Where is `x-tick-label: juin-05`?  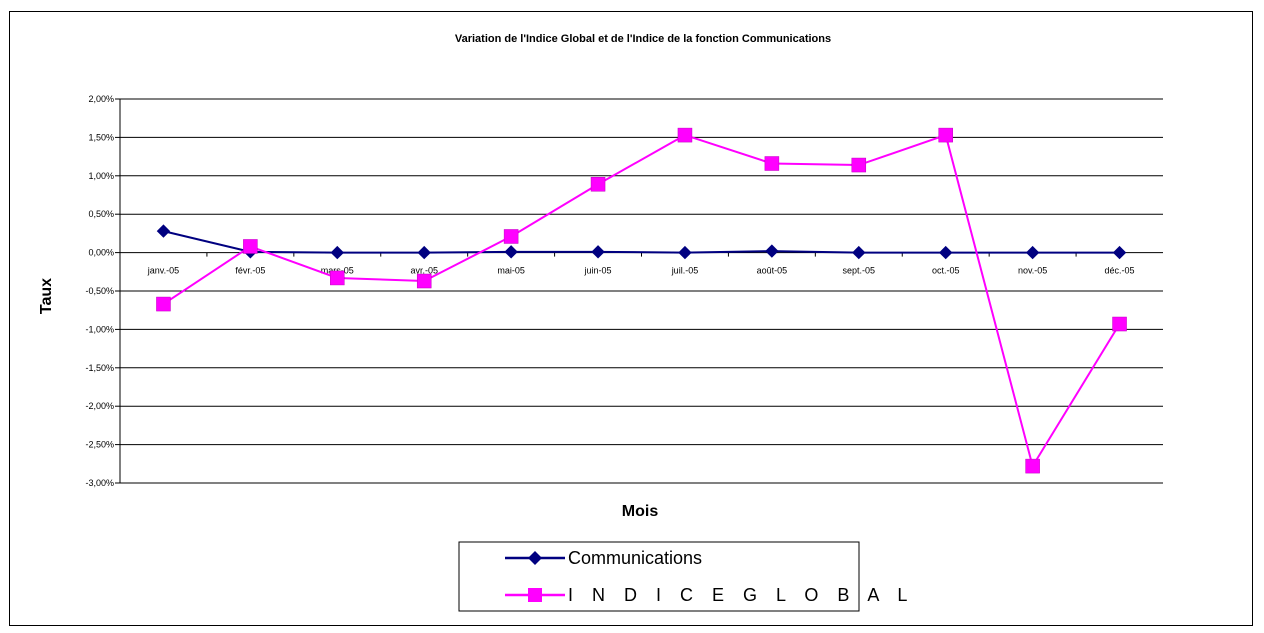
x-tick-label: juin-05 is located at coordinates (598, 271).